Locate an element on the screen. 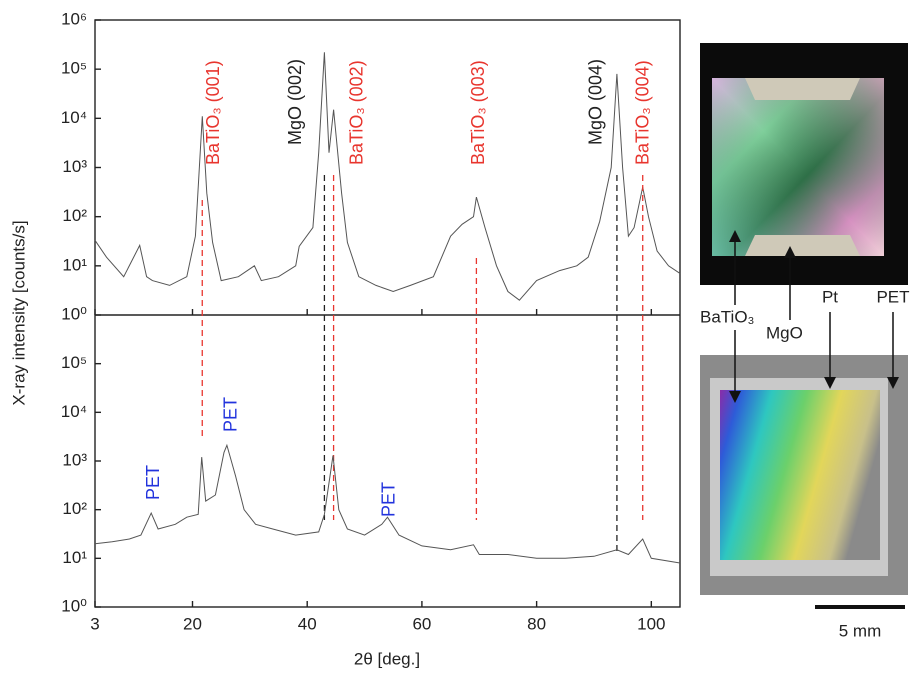  x-axis-title: 2θ [deg.] is located at coordinates (387, 658).